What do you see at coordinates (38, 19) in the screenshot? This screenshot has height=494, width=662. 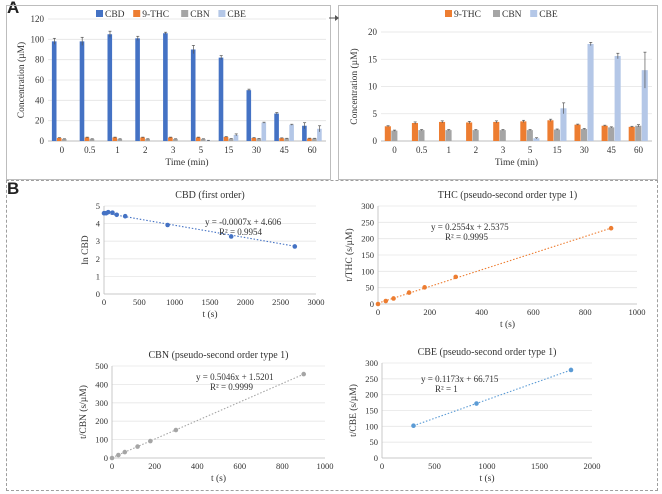 I see `y-tick-label: 120` at bounding box center [38, 19].